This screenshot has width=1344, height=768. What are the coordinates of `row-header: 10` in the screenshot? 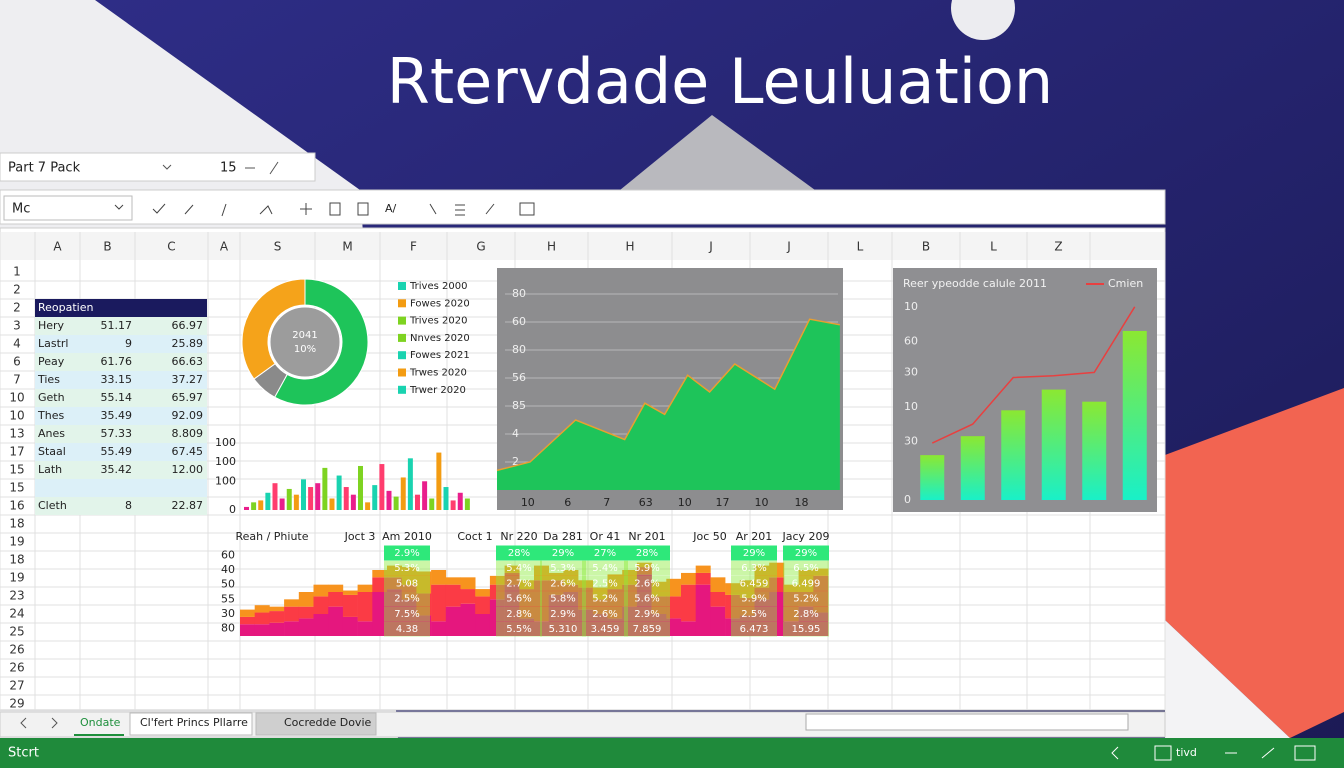 It's located at (16, 416).